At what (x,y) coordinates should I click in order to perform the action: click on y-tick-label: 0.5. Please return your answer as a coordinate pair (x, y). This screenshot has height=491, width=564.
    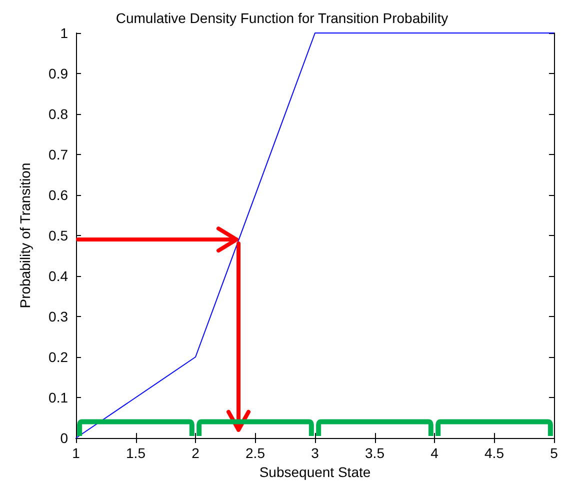
    Looking at the image, I should click on (58, 236).